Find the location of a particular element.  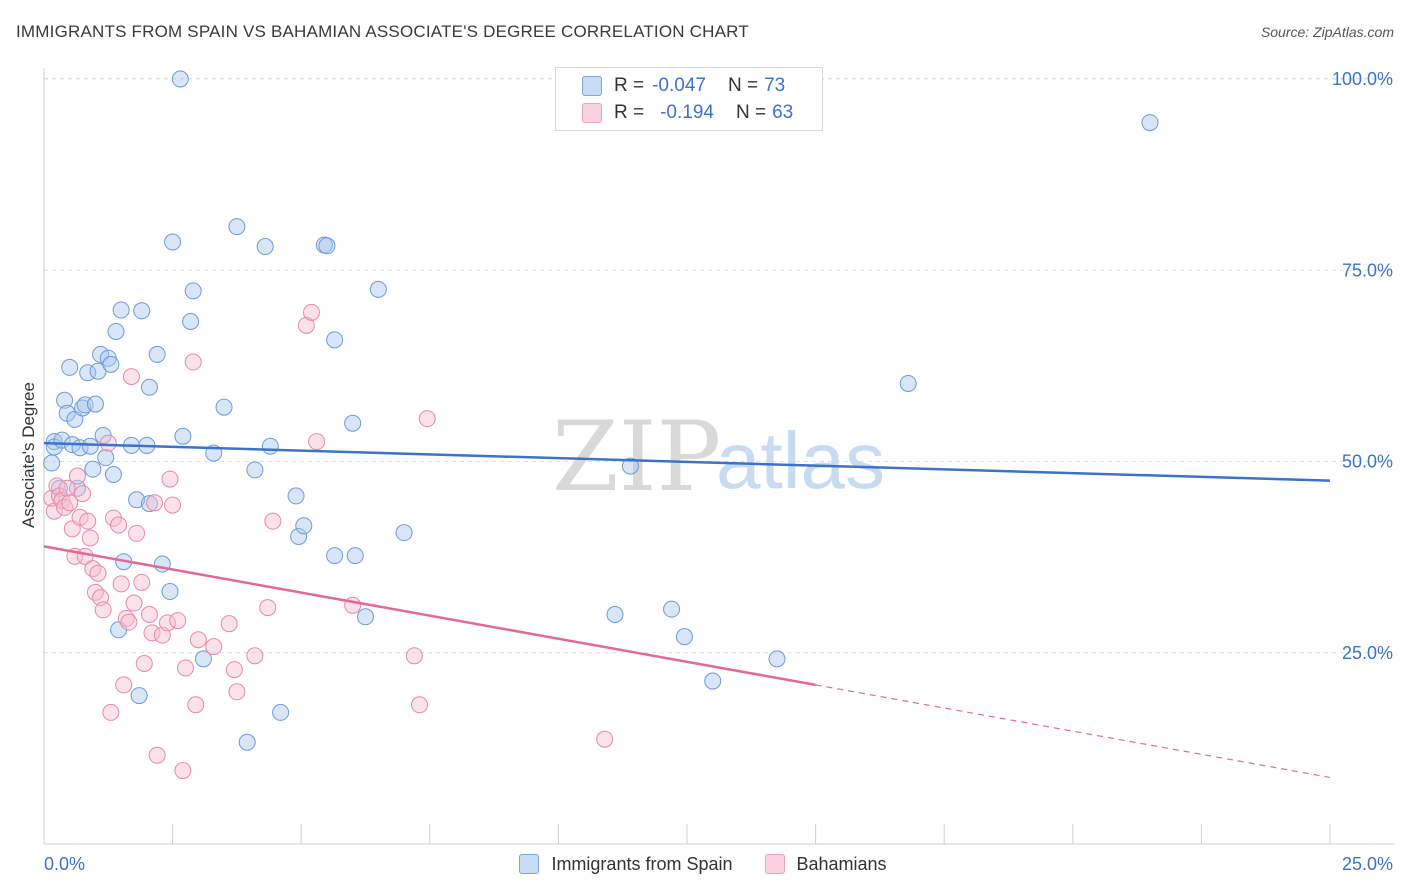

correlation-legend: R = -0.047 N = 73 R = -0.194 N = 63 is located at coordinates (689, 99).